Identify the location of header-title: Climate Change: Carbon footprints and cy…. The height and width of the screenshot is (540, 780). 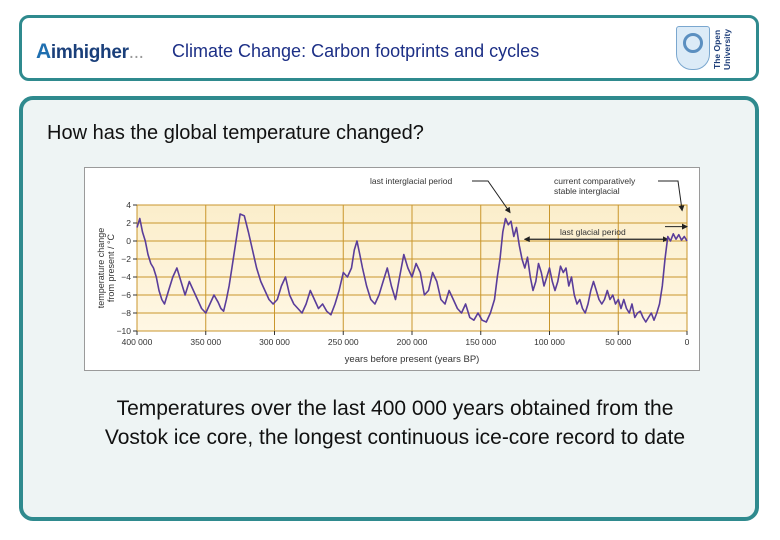
(356, 51).